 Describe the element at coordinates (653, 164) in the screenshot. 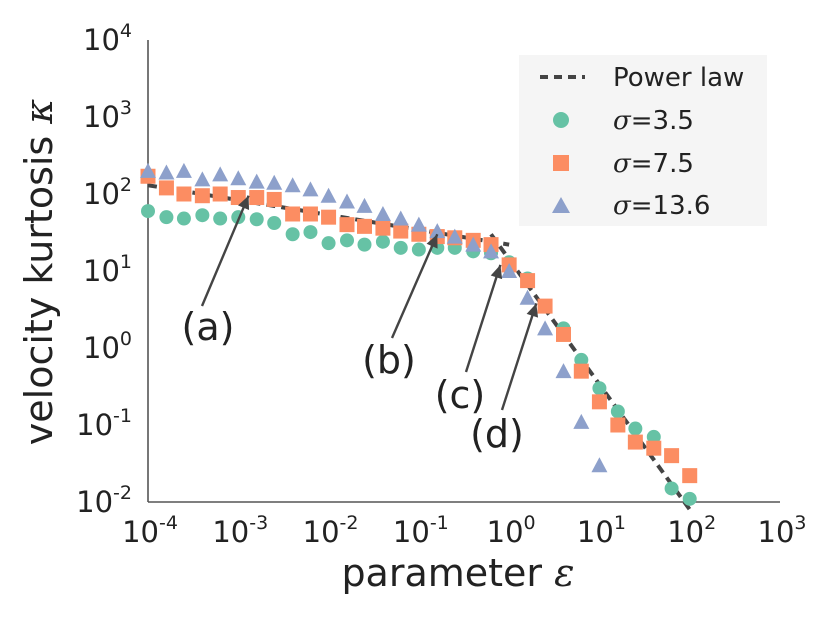

I see `legend-label-sigma-7-5: σ=7.5` at that location.